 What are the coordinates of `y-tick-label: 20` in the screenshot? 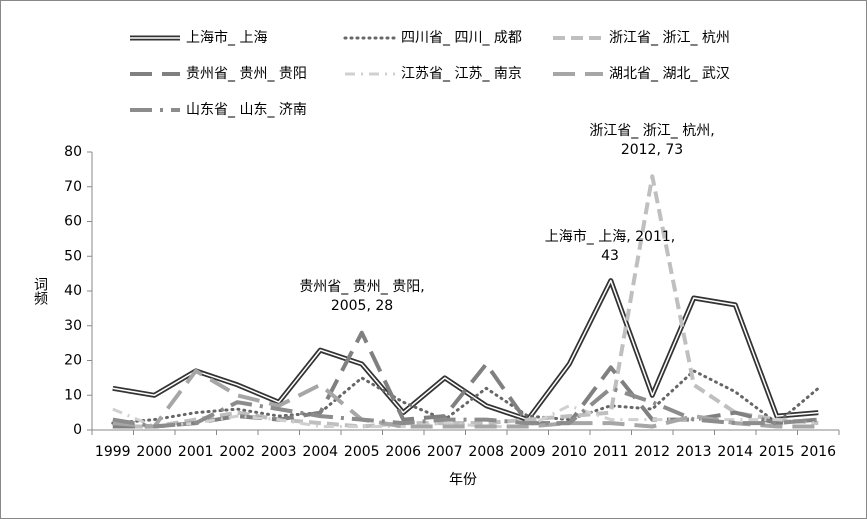 It's located at (73, 361).